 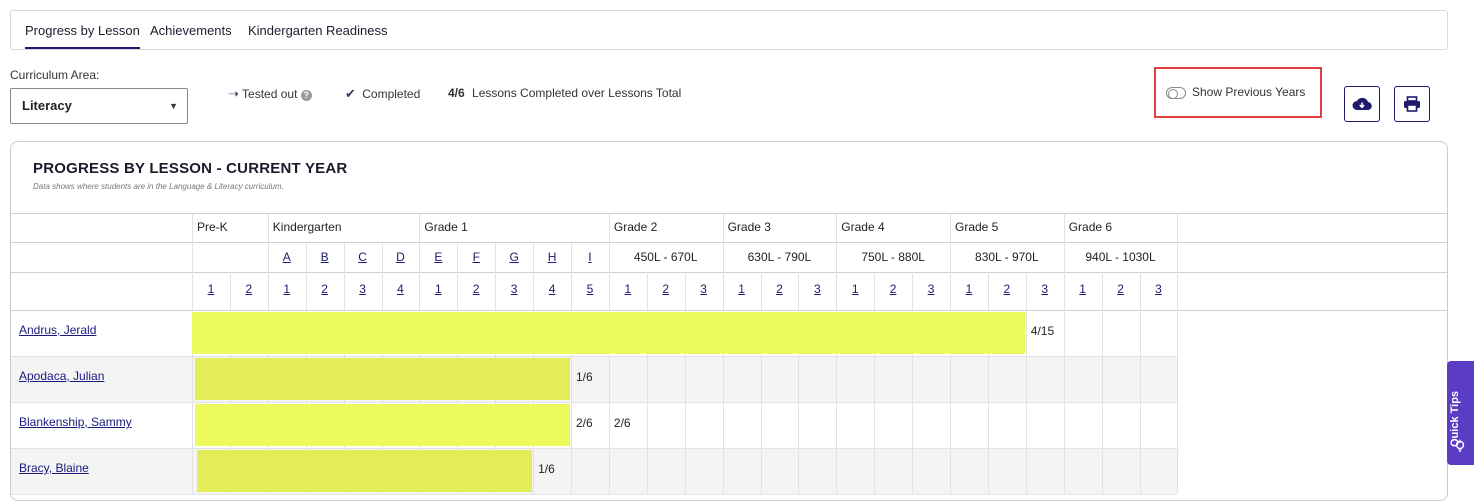 I want to click on lesson-group-link: 5, so click(x=590, y=289).